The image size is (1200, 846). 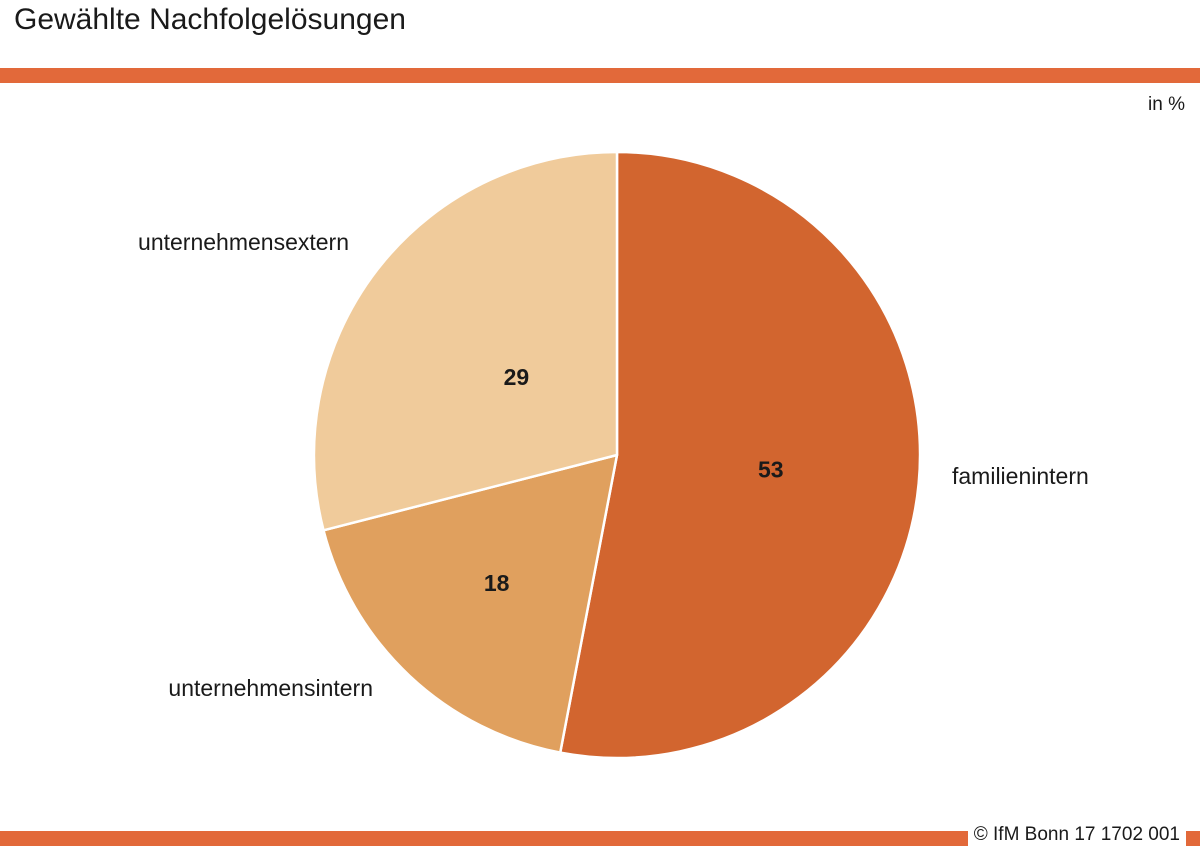 What do you see at coordinates (600, 75) in the screenshot?
I see `top-rule` at bounding box center [600, 75].